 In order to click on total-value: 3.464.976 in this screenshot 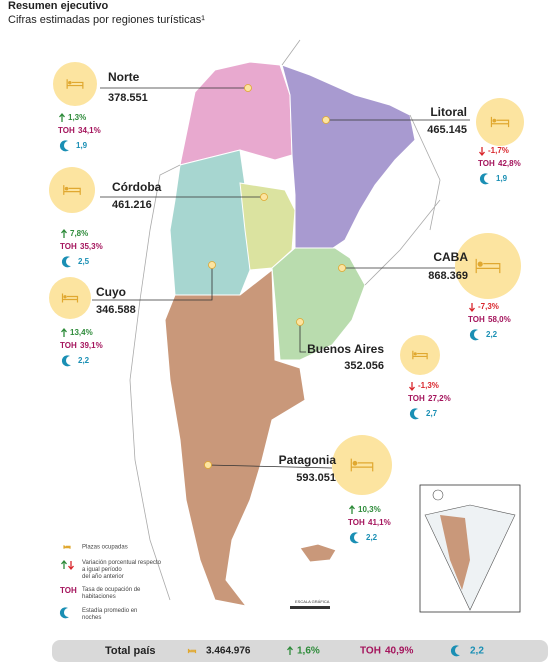, I will do `click(228, 651)`.